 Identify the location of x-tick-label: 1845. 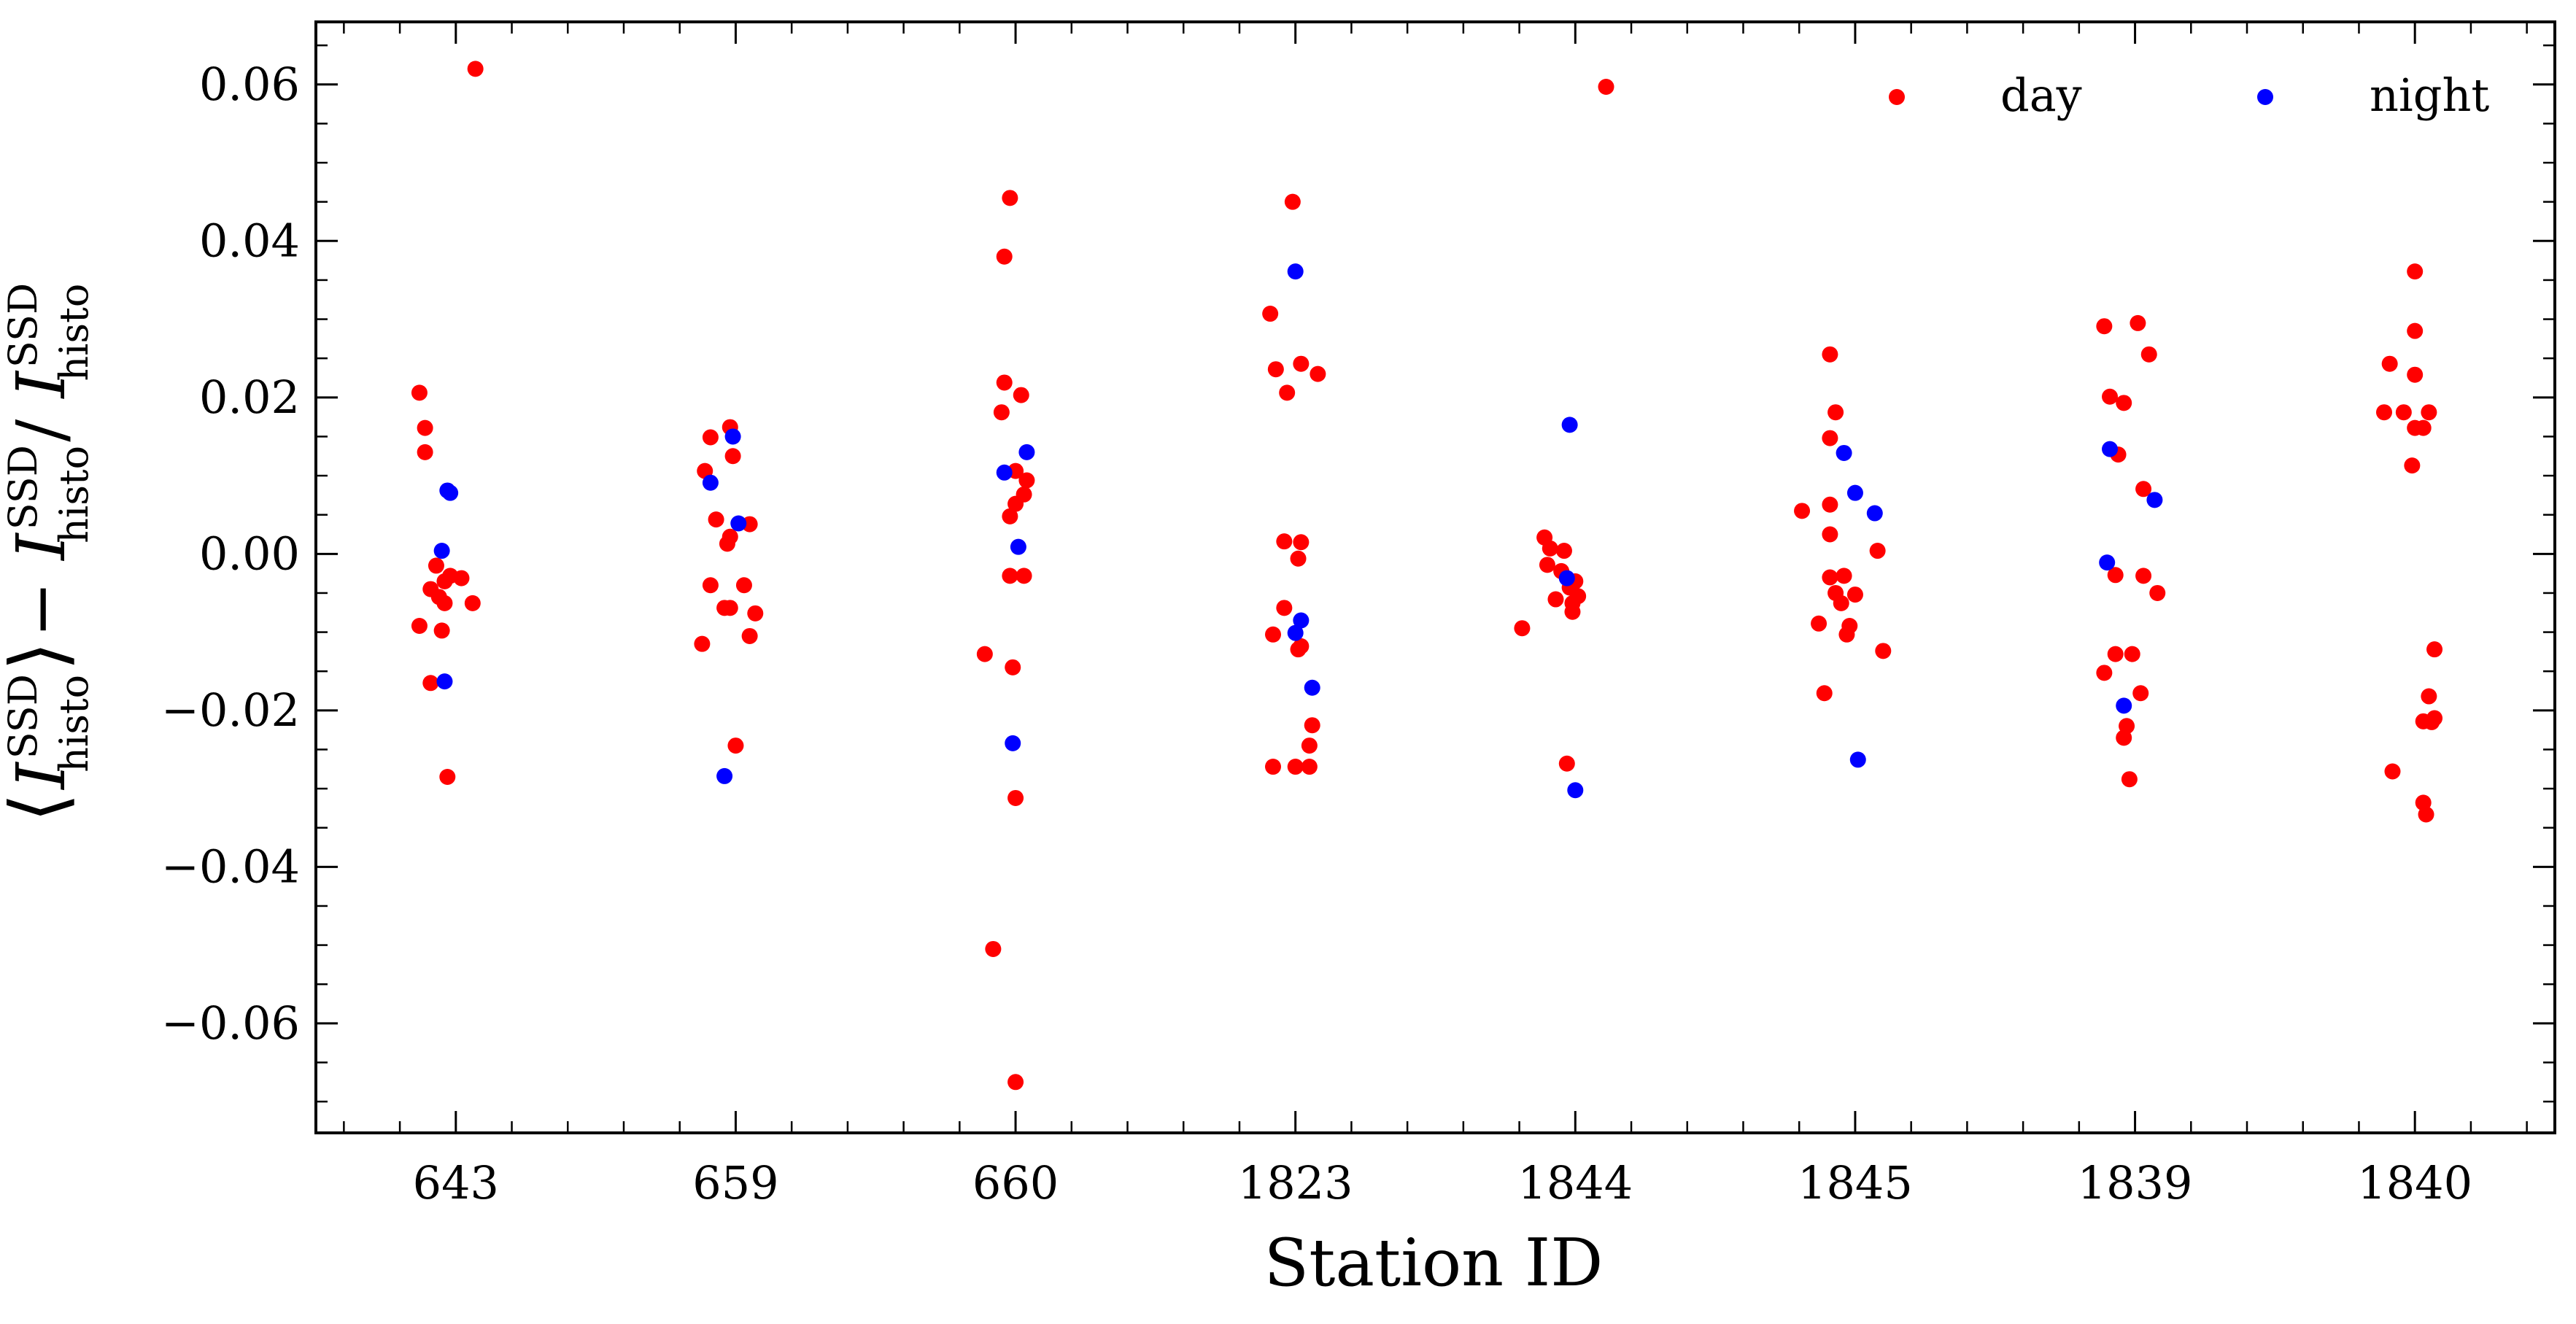
(1855, 1182).